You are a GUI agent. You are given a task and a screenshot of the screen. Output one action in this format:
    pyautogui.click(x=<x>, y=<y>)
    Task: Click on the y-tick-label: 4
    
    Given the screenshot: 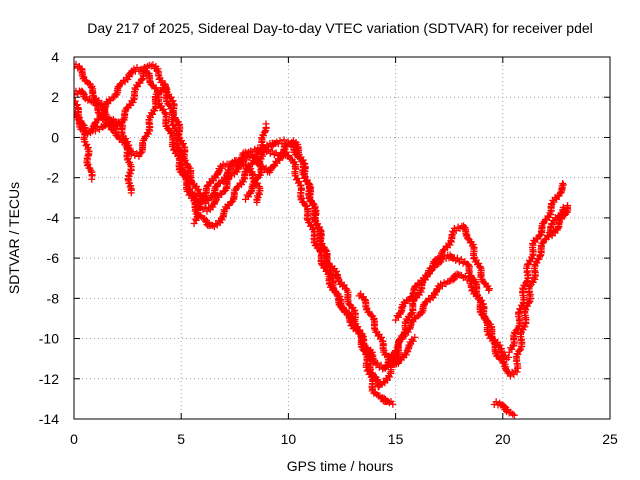 What is the action you would take?
    pyautogui.click(x=55, y=57)
    